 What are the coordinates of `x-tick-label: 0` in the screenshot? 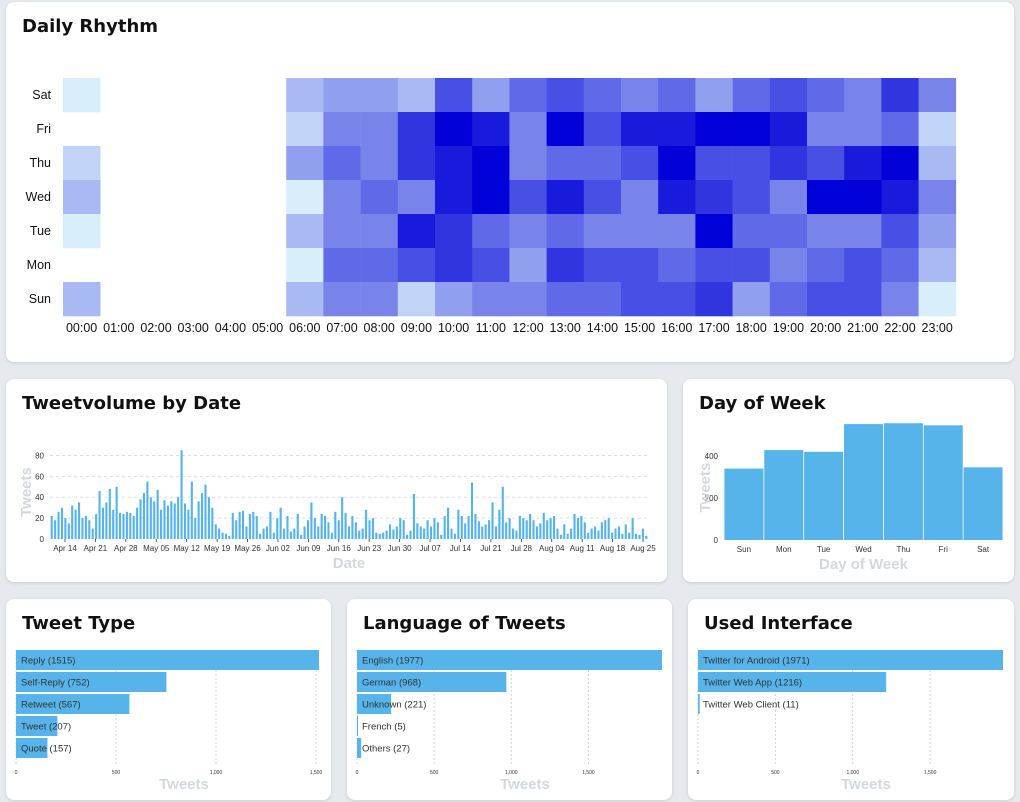 It's located at (357, 773).